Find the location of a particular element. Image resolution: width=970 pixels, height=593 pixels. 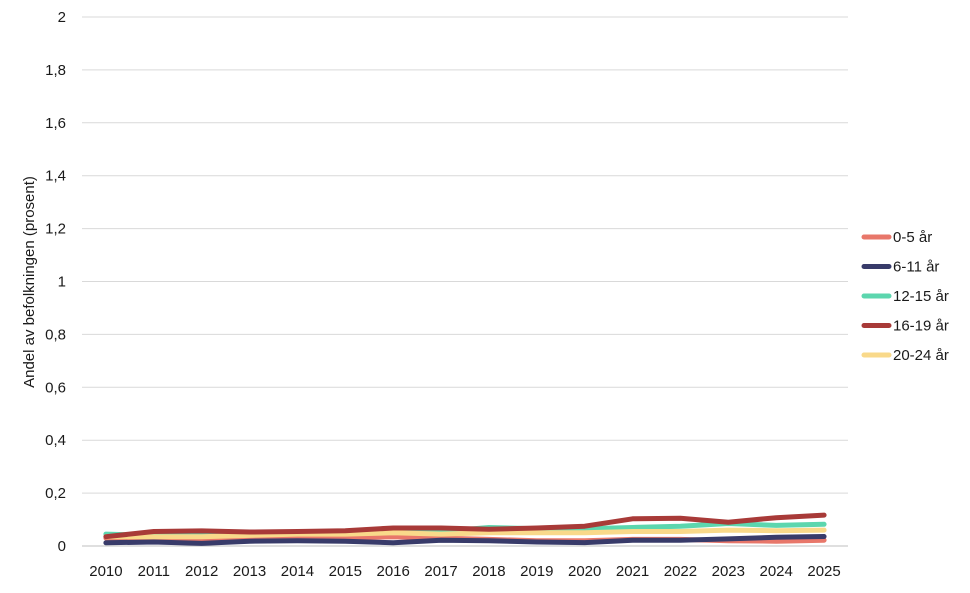

x-tick-label: 2020 is located at coordinates (584, 571).